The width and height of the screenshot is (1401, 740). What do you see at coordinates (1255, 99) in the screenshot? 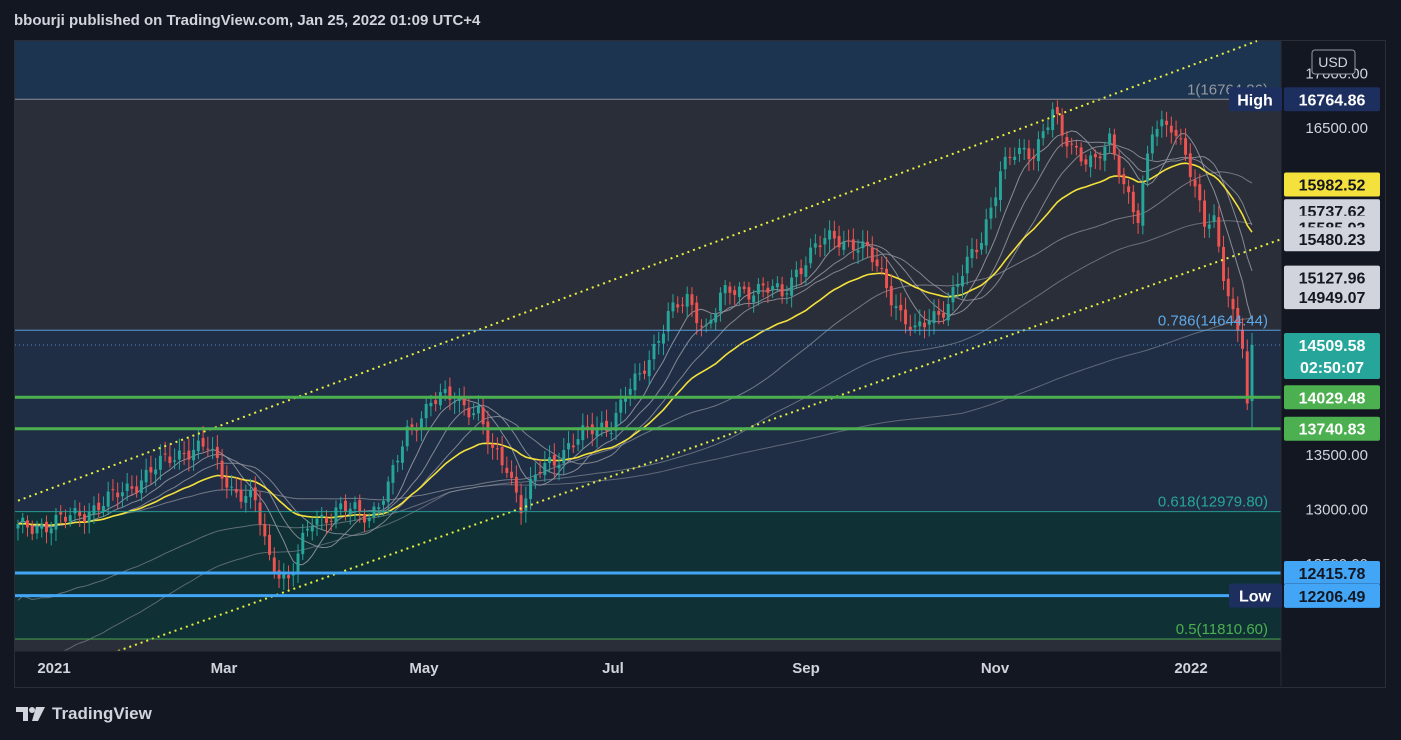
I see `price-tag-box` at bounding box center [1255, 99].